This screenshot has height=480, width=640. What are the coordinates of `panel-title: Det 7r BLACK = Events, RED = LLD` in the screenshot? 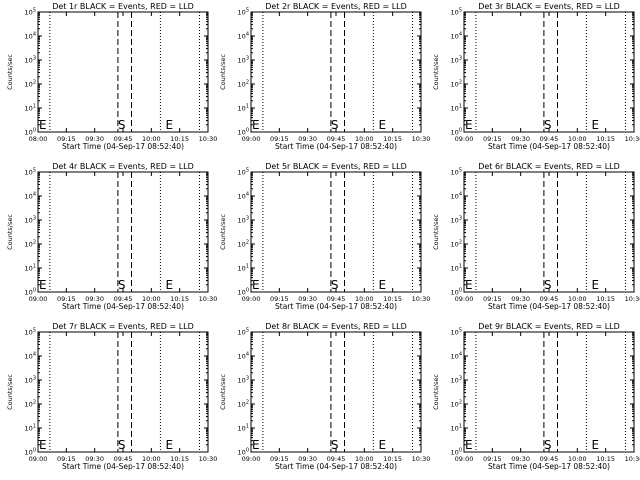 It's located at (123, 326).